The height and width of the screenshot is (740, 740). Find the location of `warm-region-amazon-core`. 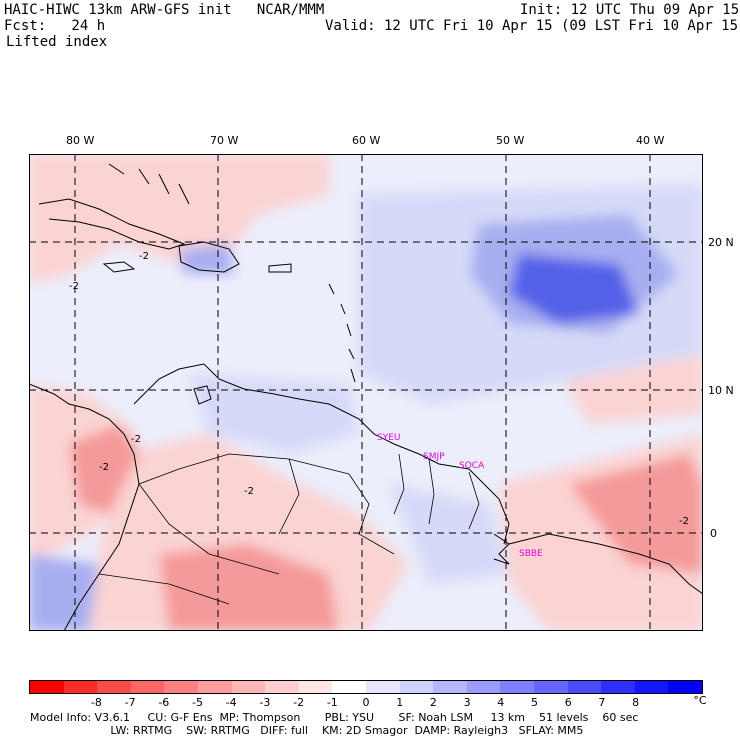

warm-region-amazon-core is located at coordinates (249, 587).